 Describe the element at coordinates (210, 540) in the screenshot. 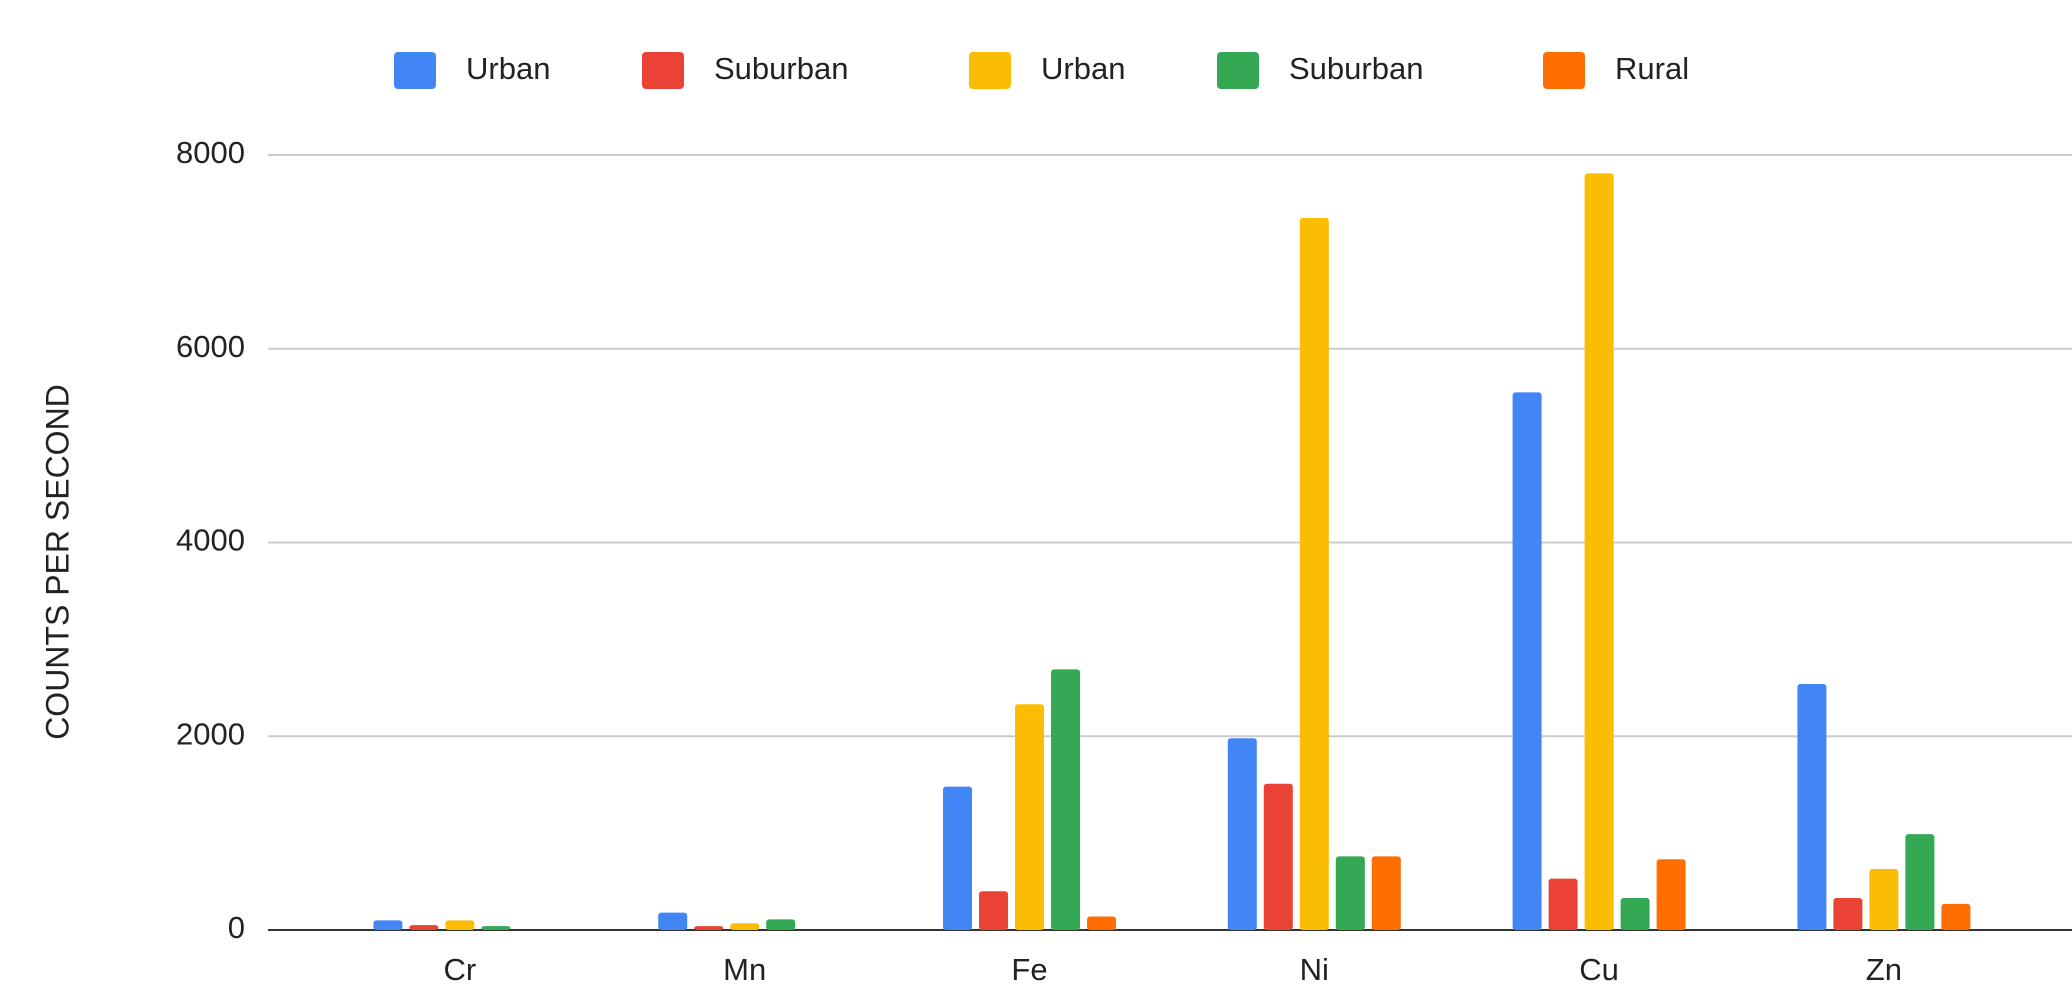

I see `y-tick-label: 4000` at that location.